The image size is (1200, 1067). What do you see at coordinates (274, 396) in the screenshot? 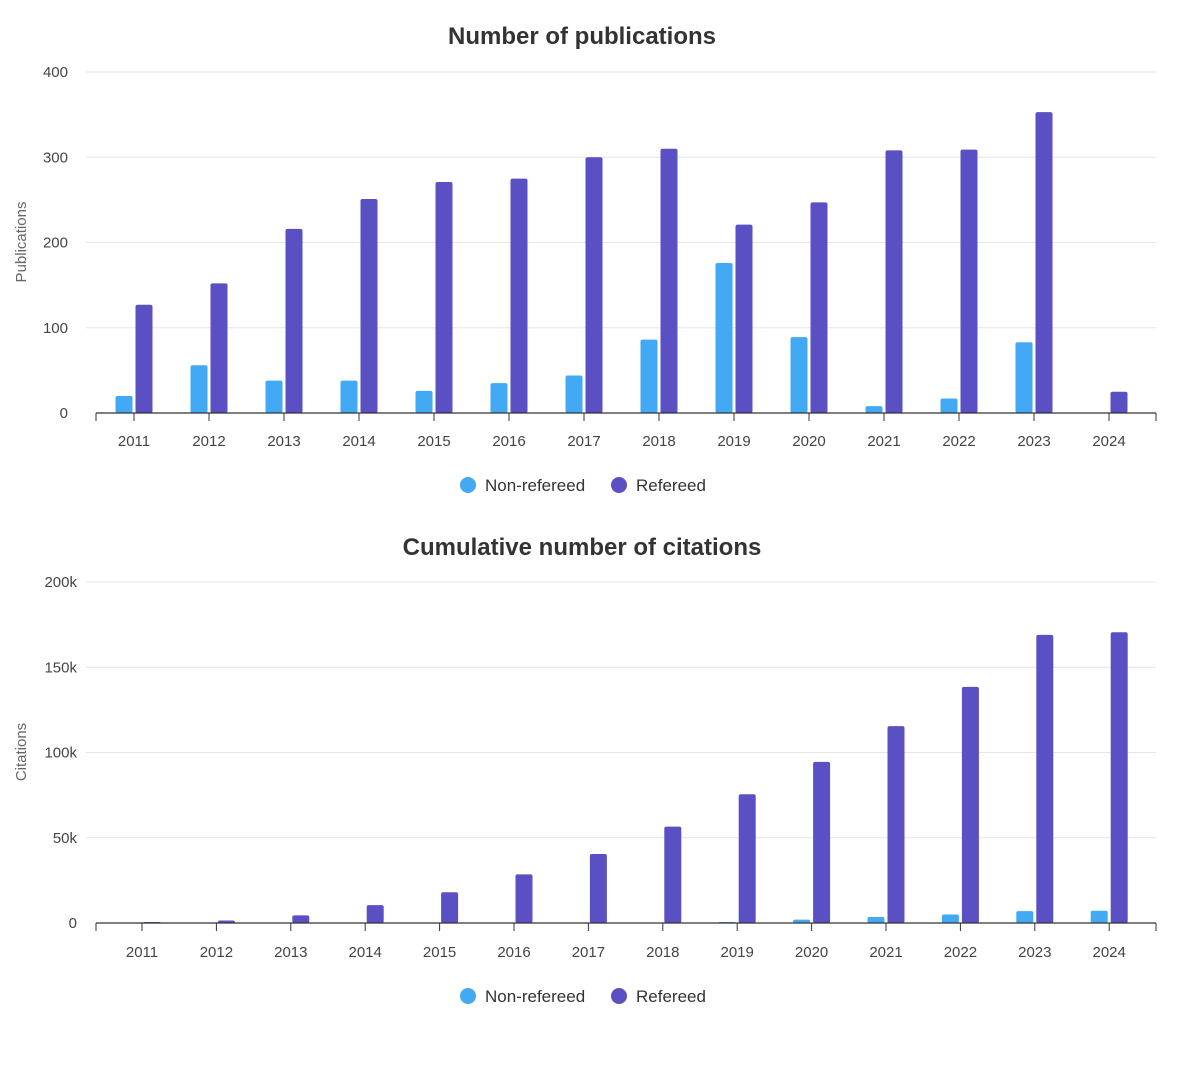
I see `bar-non-refereed-2013` at bounding box center [274, 396].